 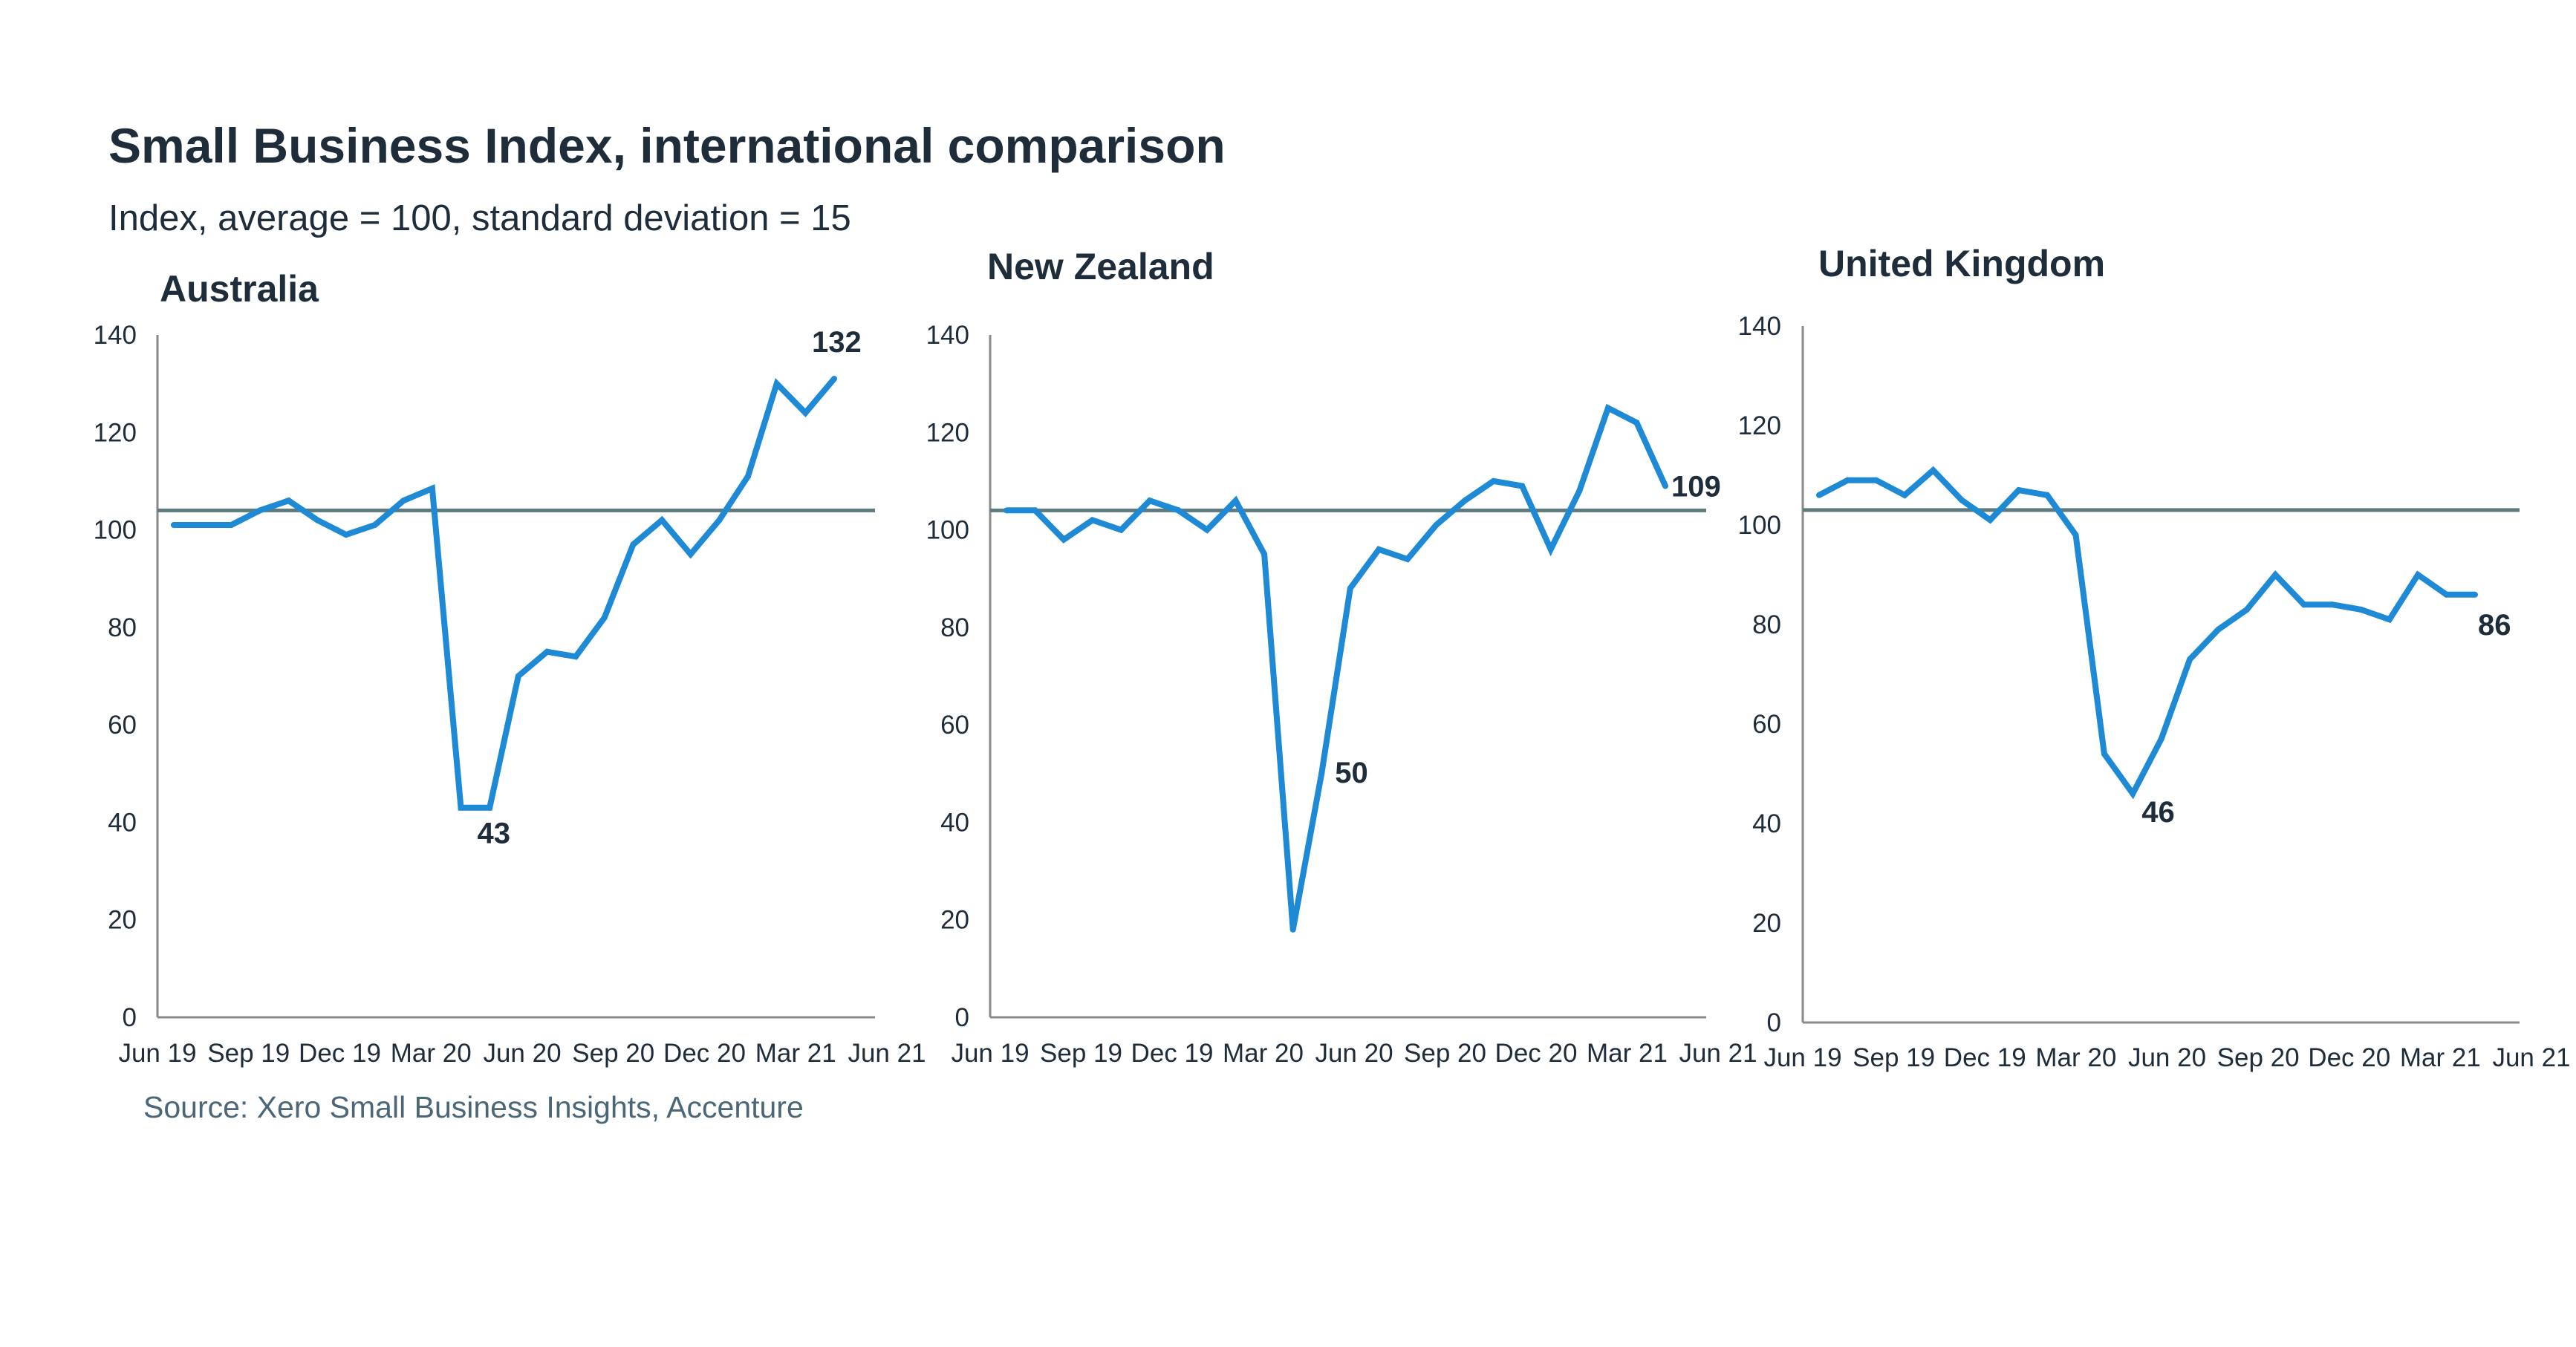 What do you see at coordinates (1337, 666) in the screenshot?
I see `series-line-new-zealand` at bounding box center [1337, 666].